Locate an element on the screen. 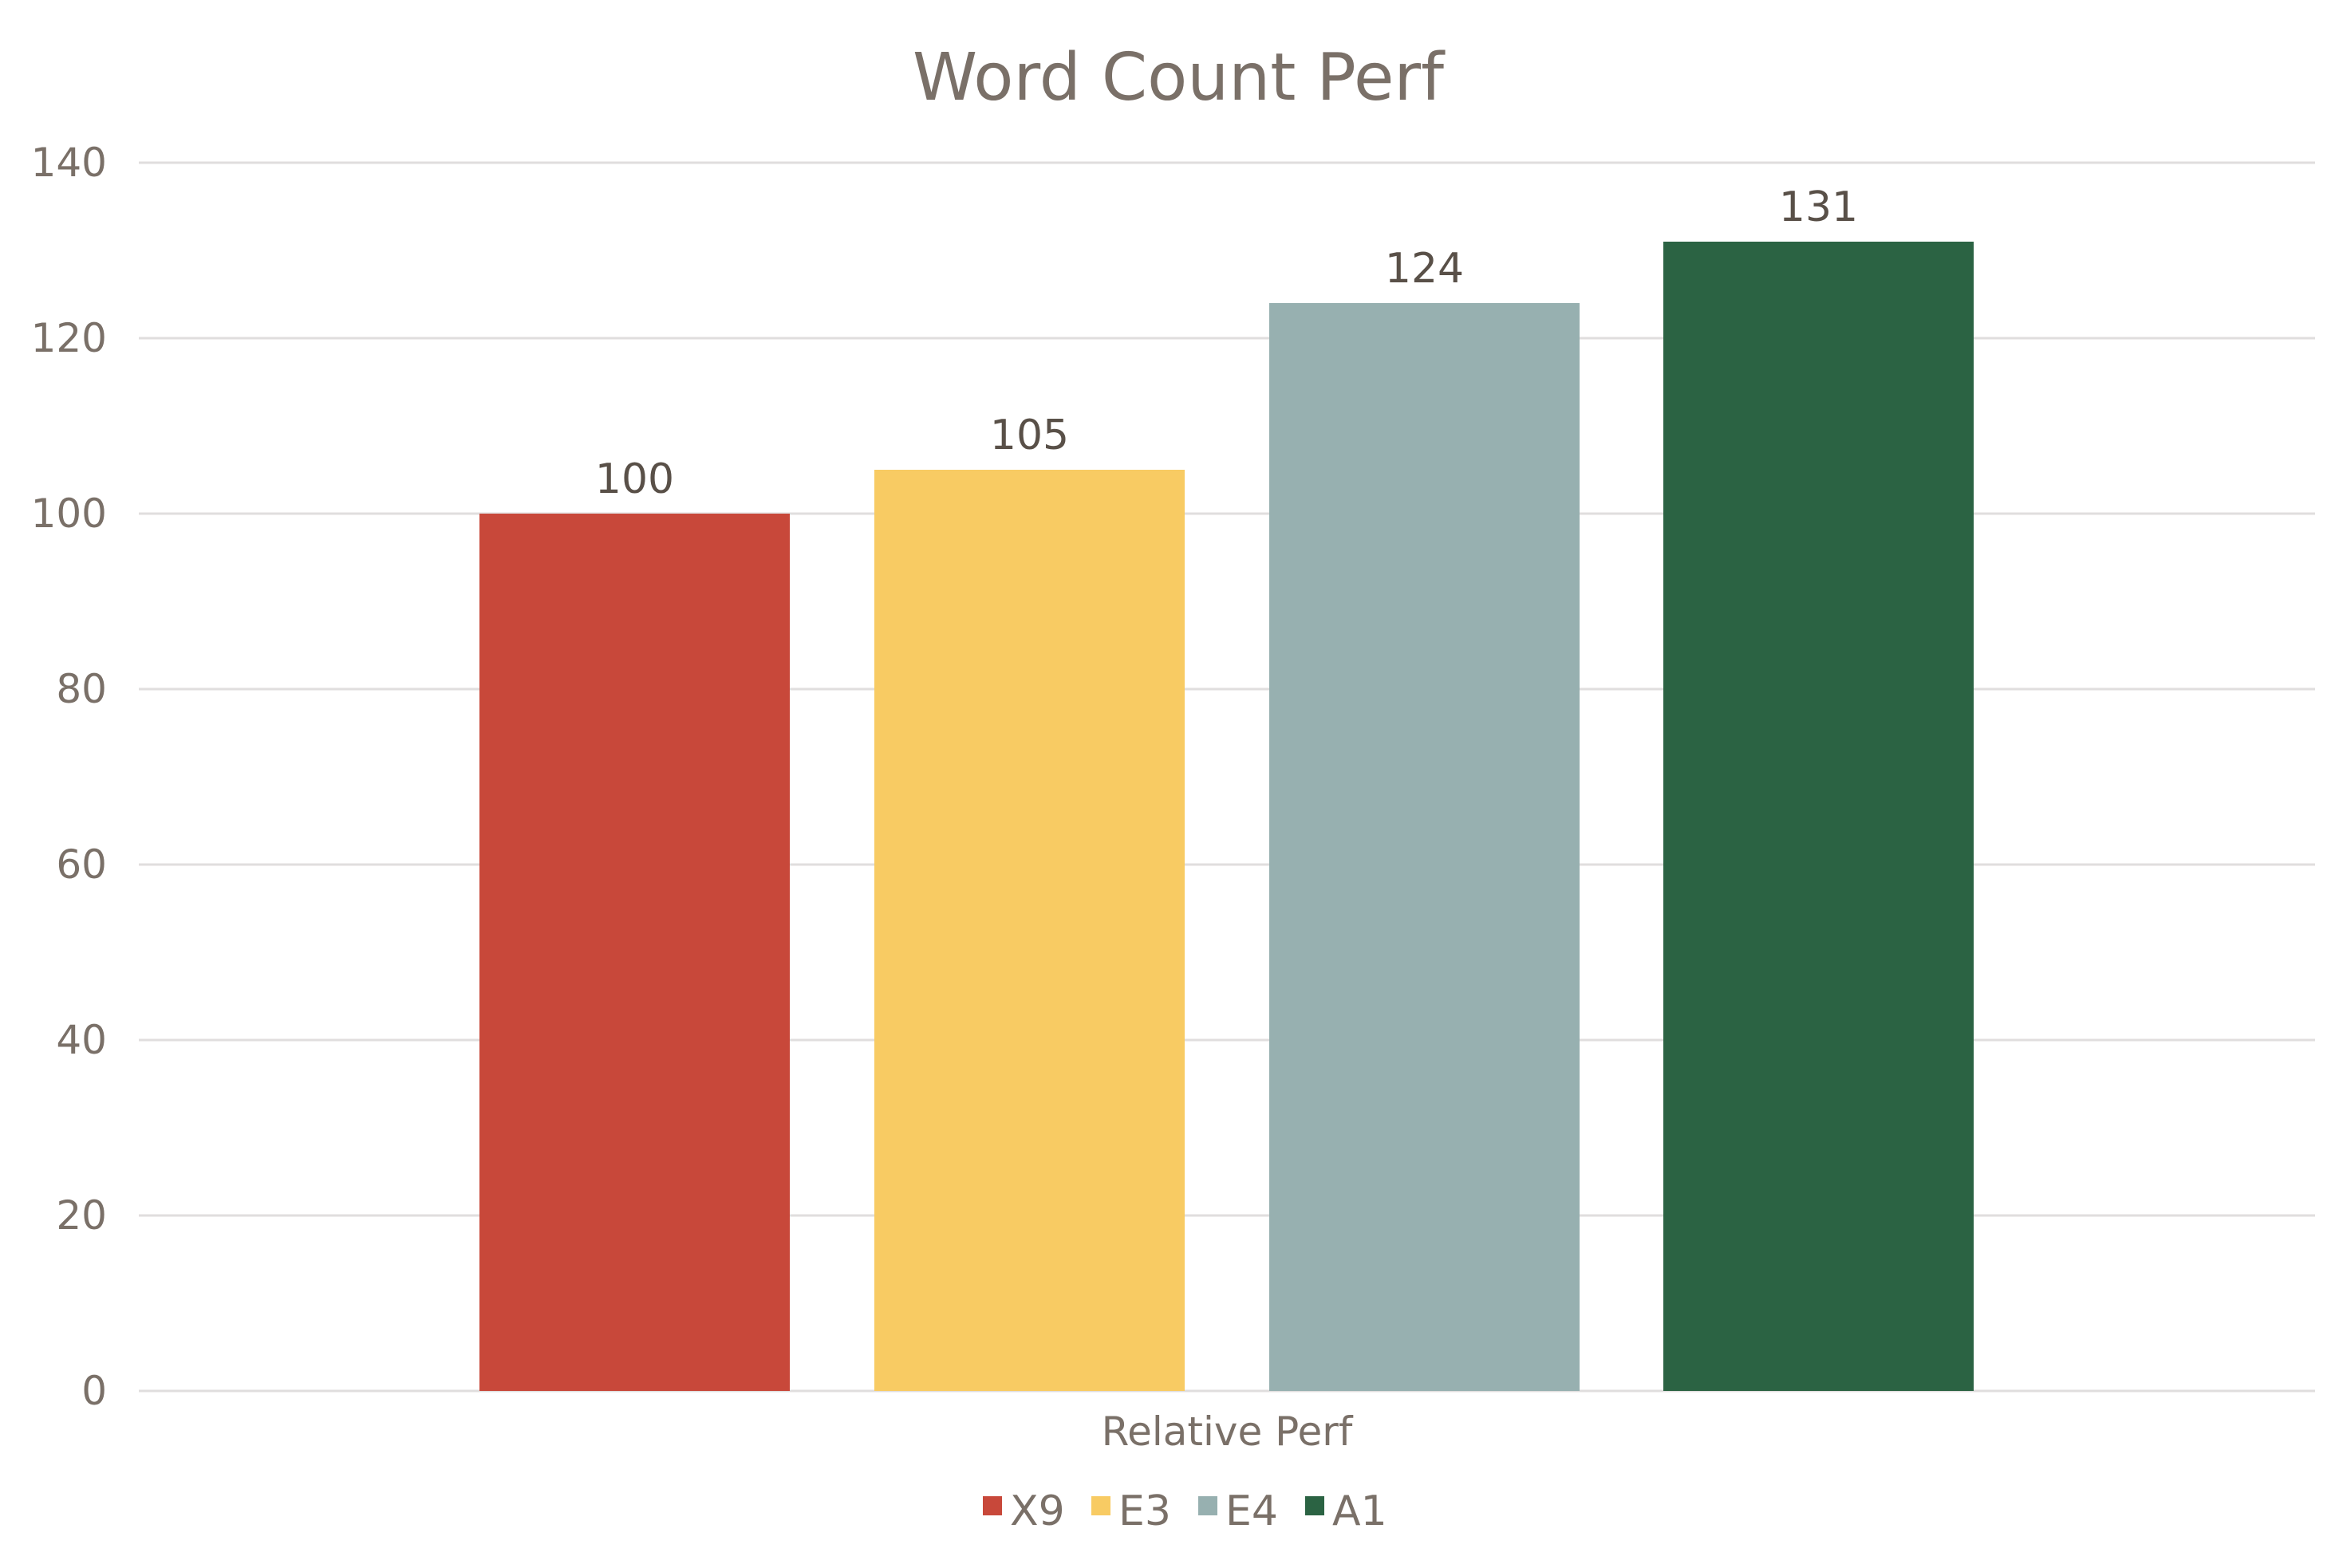  legend-label: E4 is located at coordinates (1251, 1511).